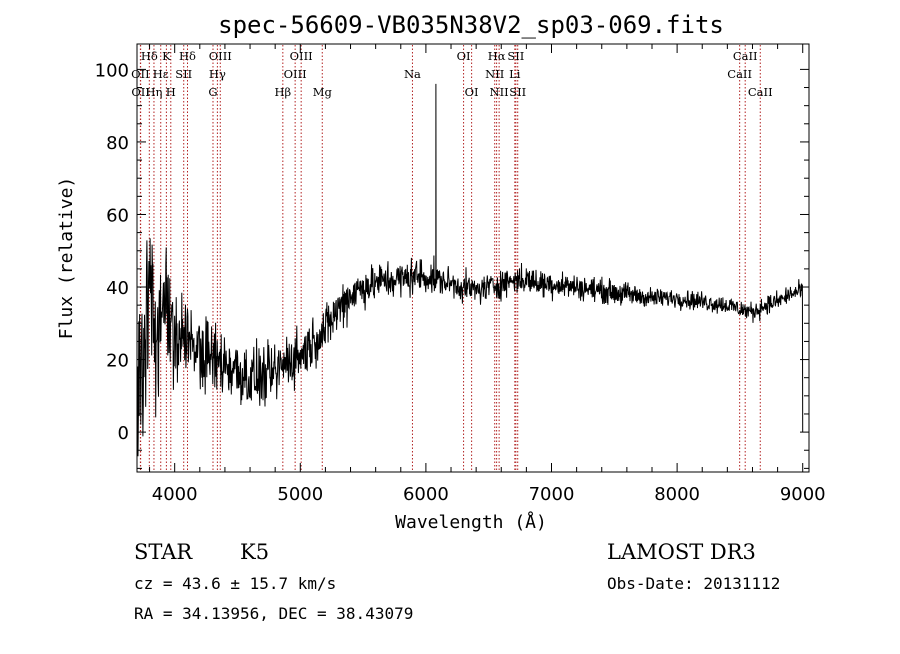 This screenshot has width=900, height=654. What do you see at coordinates (112, 70) in the screenshot?
I see `y-tick-label: 100` at bounding box center [112, 70].